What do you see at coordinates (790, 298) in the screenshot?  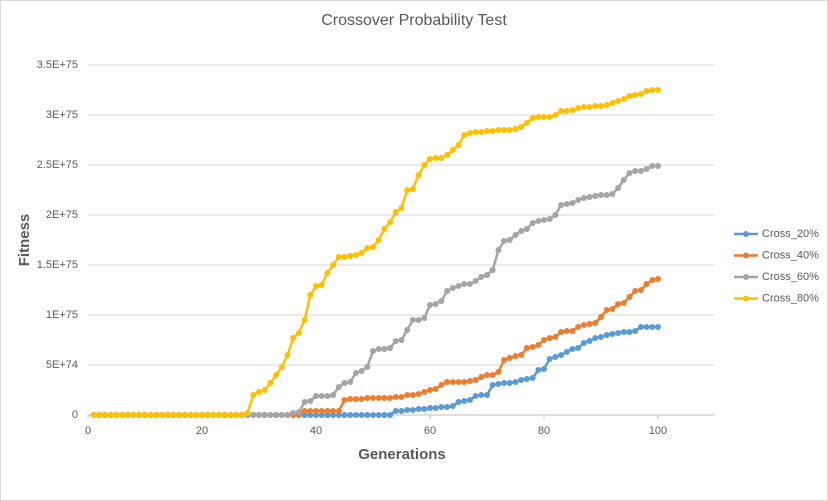 I see `legend-label: Cross_80%` at bounding box center [790, 298].